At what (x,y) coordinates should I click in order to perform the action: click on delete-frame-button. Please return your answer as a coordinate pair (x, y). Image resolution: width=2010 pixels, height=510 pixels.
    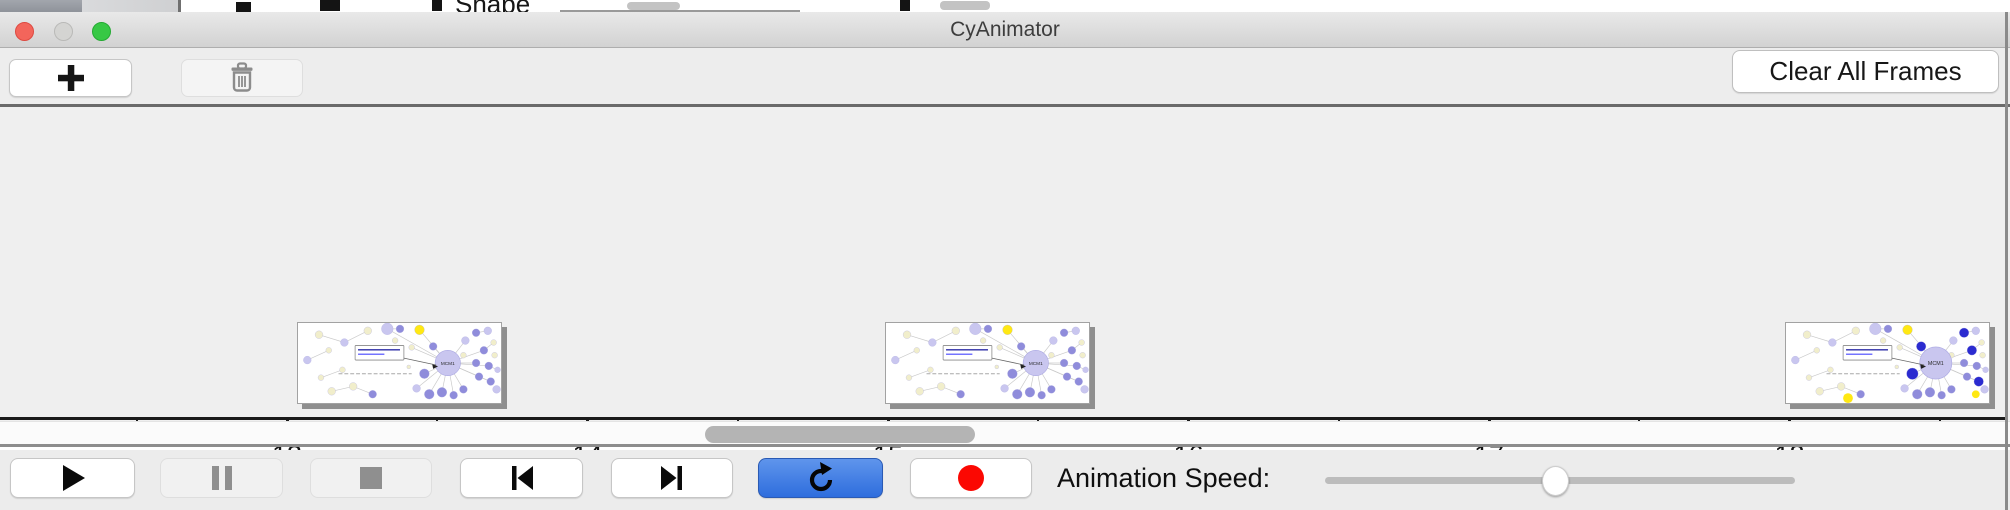
    Looking at the image, I should click on (242, 78).